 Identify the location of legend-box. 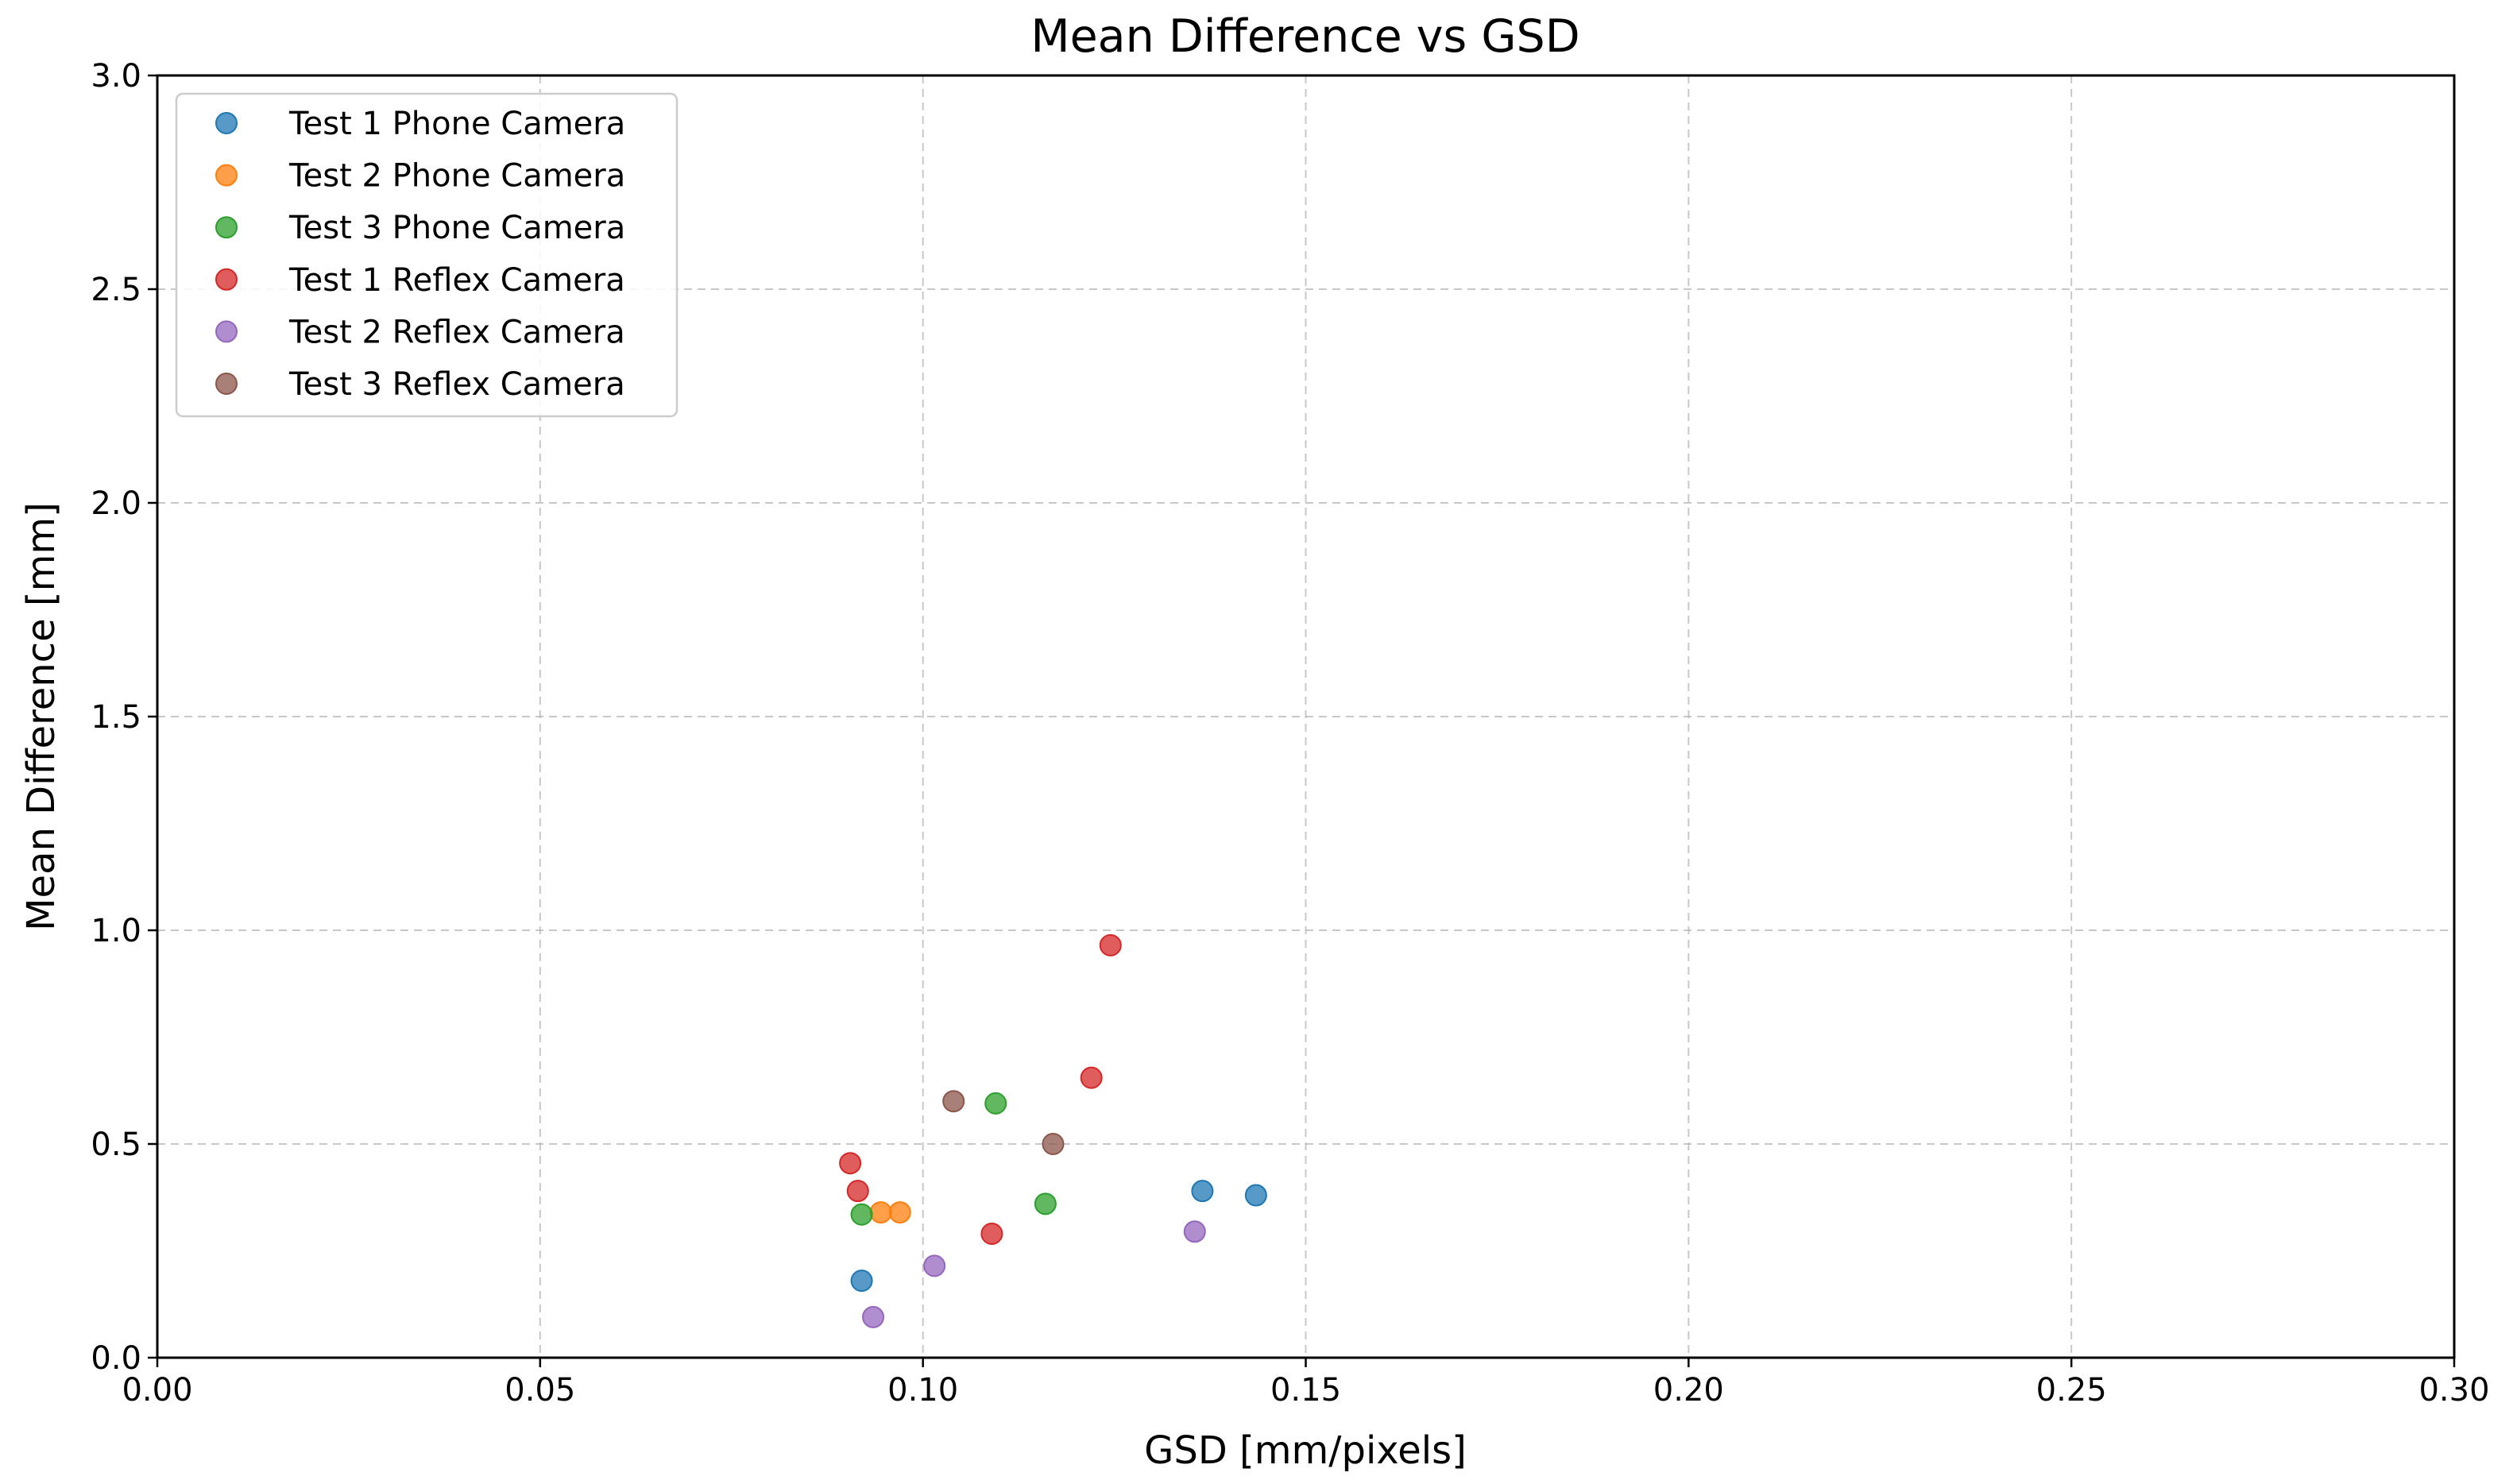
(427, 255).